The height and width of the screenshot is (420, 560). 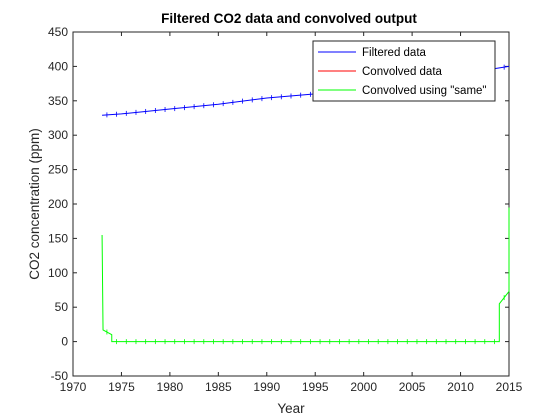 What do you see at coordinates (58, 32) in the screenshot?
I see `y-tick-label: 450` at bounding box center [58, 32].